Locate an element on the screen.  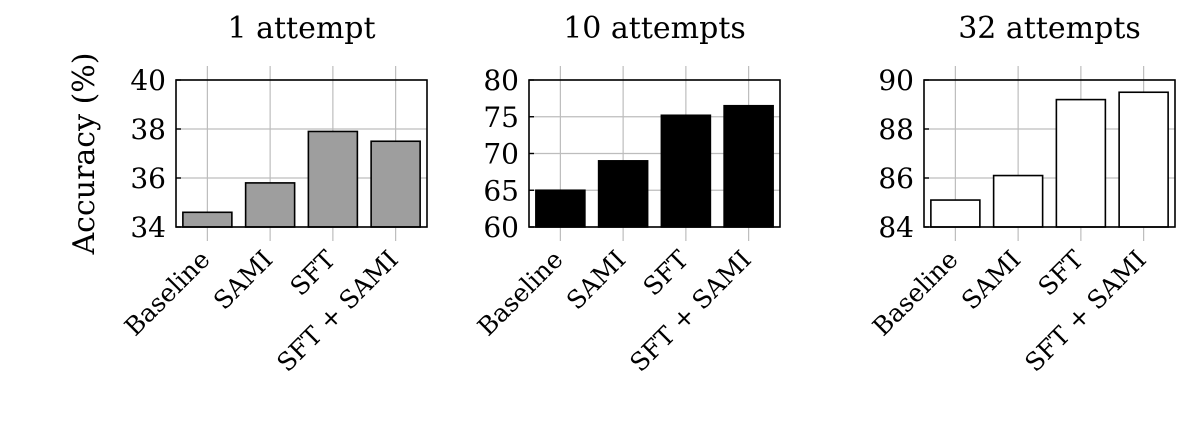
y-tick-label: 60 is located at coordinates (501, 227).